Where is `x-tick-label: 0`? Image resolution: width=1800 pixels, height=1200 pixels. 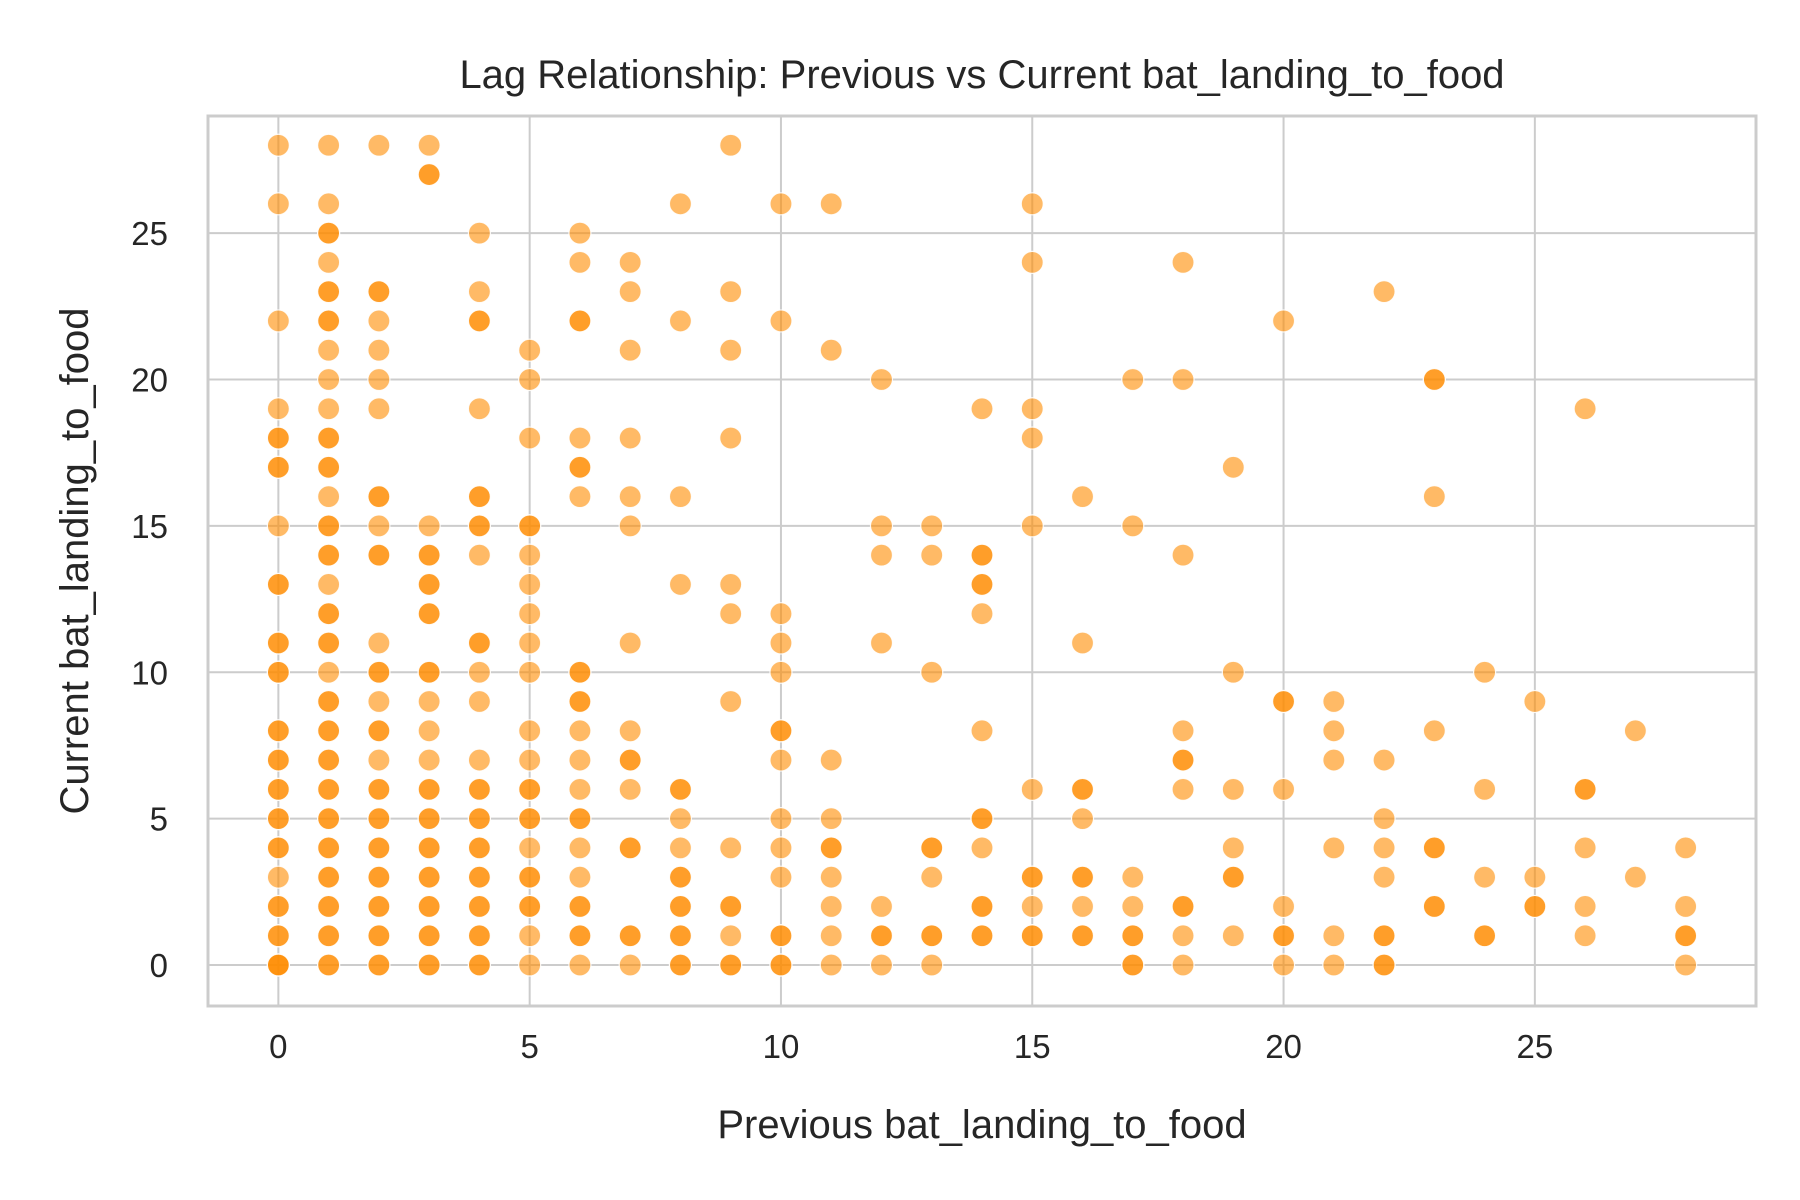
x-tick-label: 0 is located at coordinates (278, 1046).